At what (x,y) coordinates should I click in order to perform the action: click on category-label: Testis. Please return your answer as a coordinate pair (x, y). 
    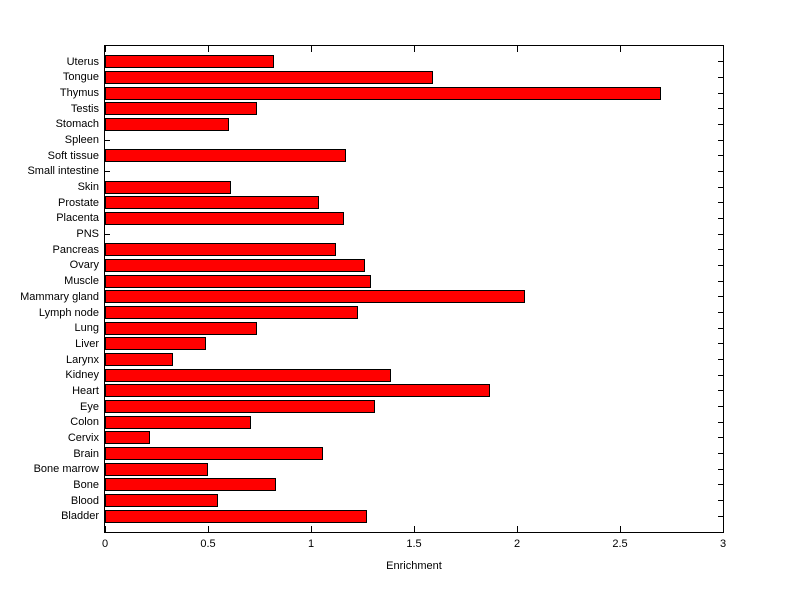
    Looking at the image, I should click on (84, 108).